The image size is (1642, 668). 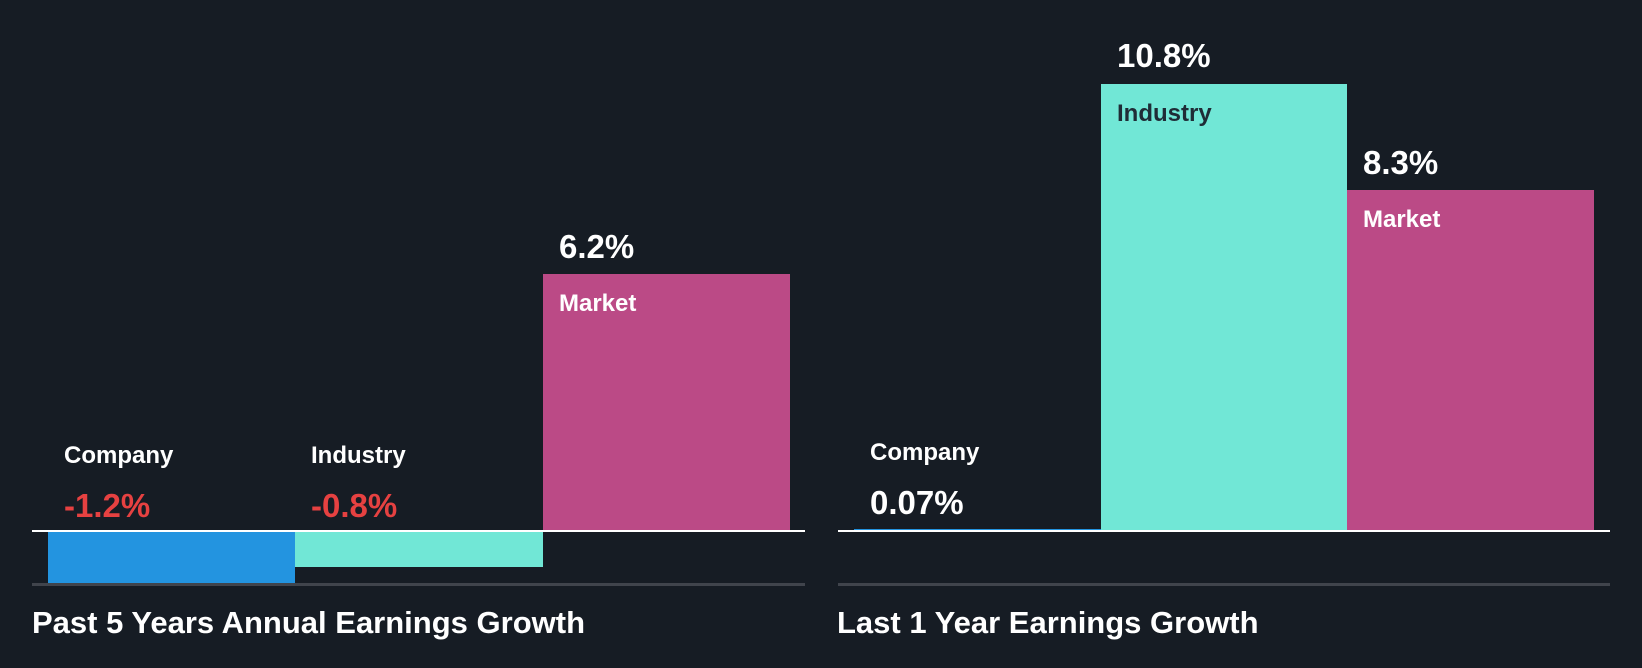 I want to click on bar-company, so click(x=171, y=557).